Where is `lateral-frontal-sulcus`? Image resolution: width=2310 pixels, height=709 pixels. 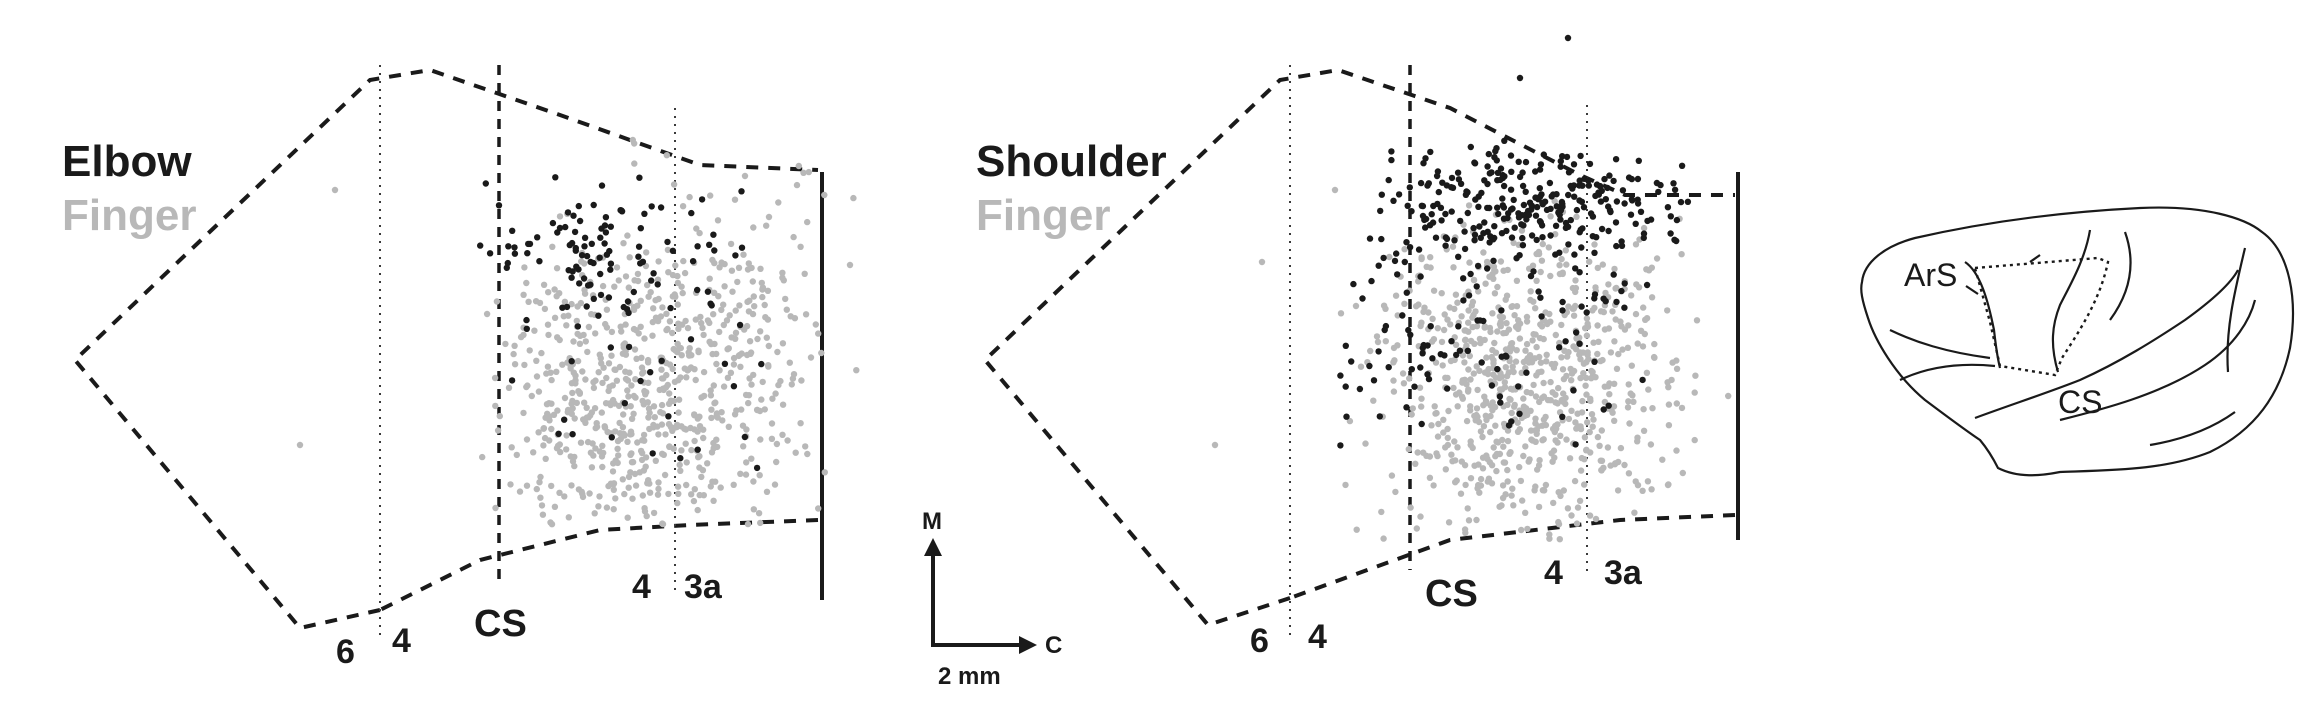 lateral-frontal-sulcus is located at coordinates (1947, 372).